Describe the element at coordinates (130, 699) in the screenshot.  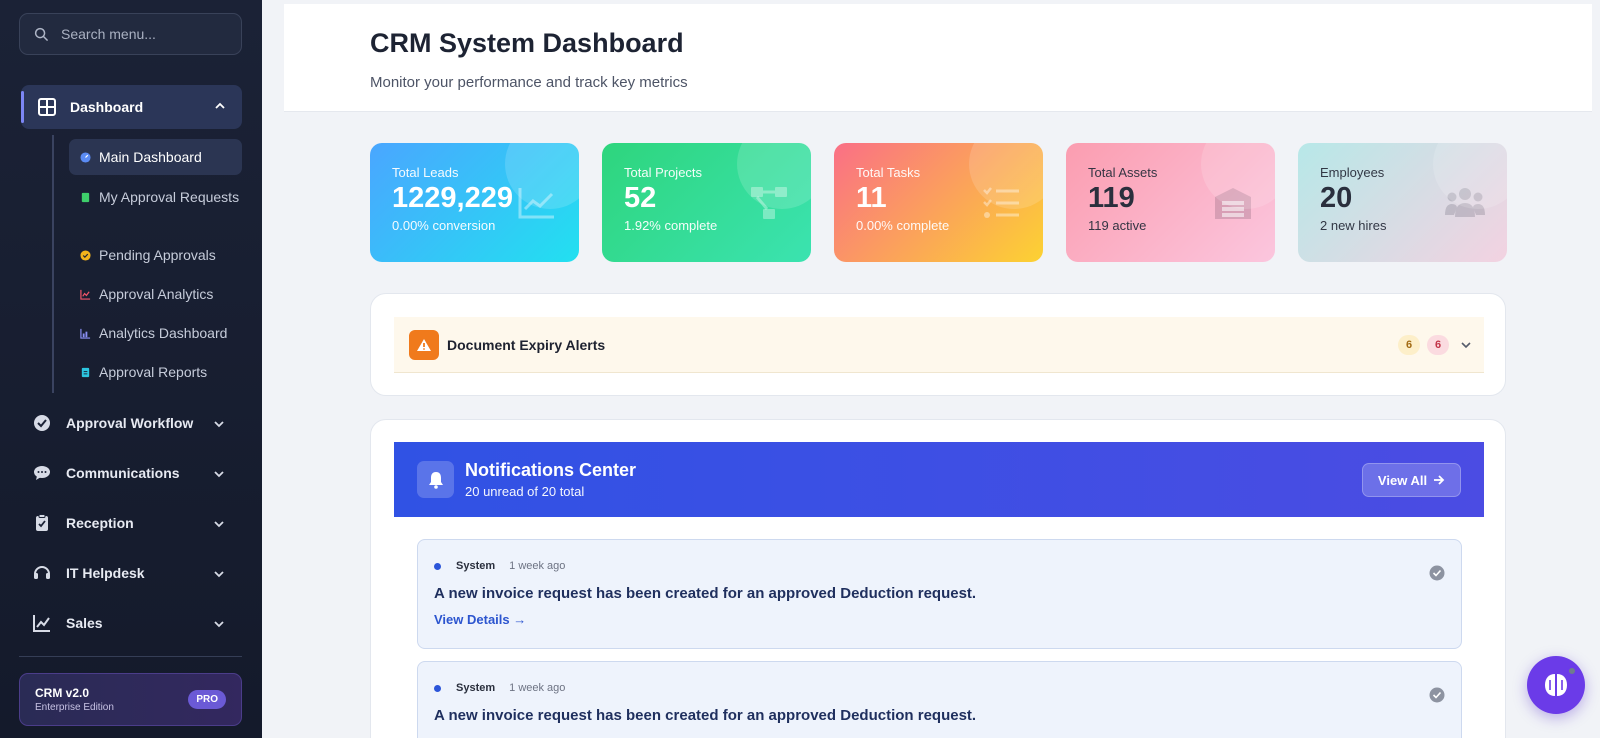
I see `version-card: CRM v2.0 Enterprise Edition PRO` at that location.